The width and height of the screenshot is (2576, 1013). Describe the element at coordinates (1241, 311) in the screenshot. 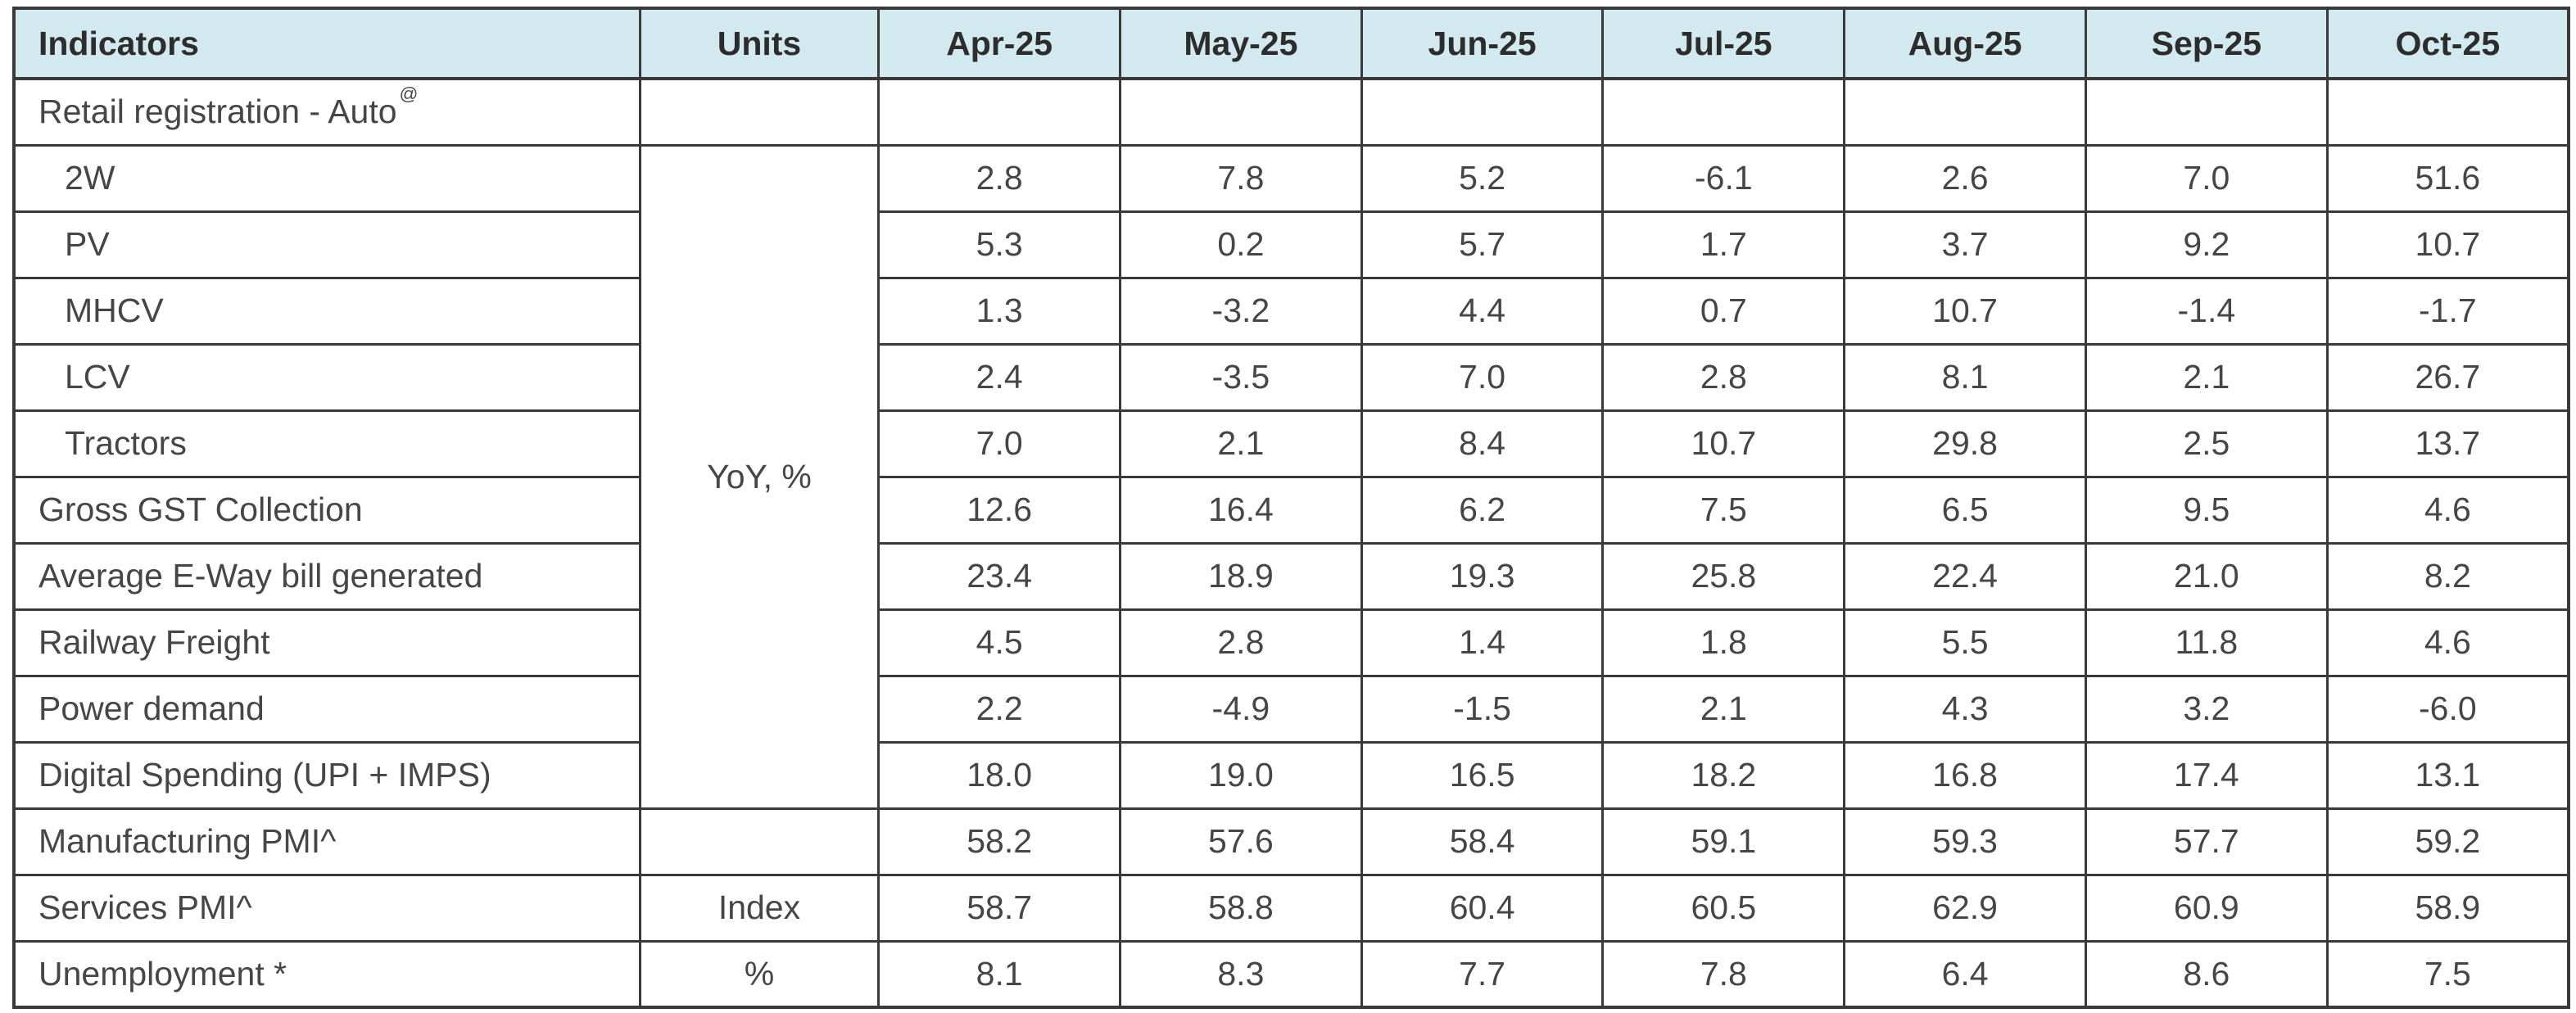

I see `value-cell: -3.2` at that location.